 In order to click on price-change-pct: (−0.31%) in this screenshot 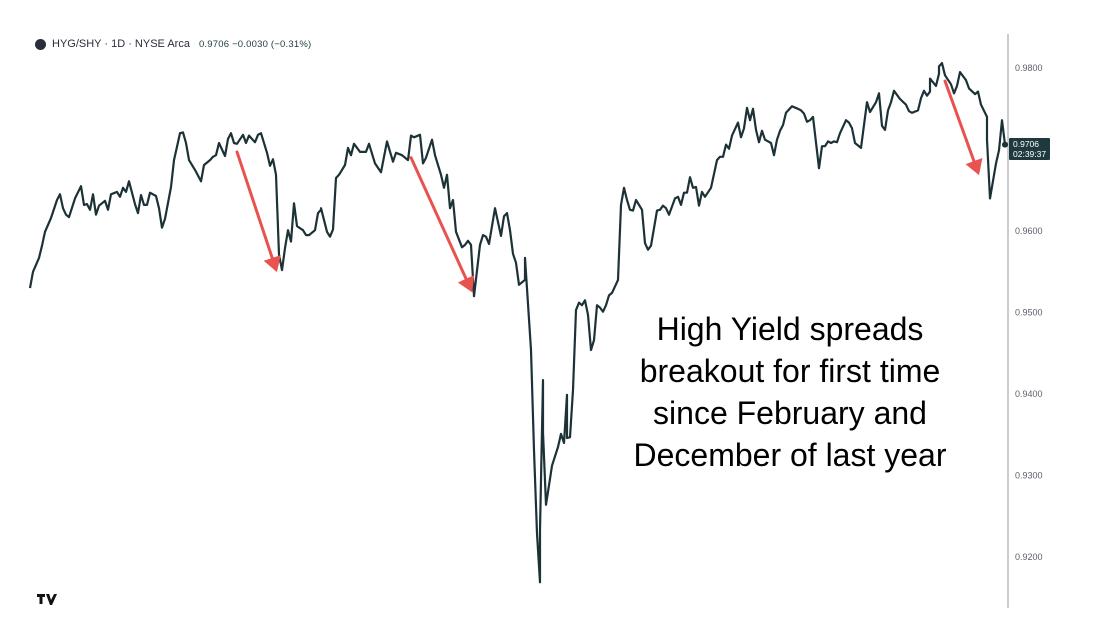, I will do `click(291, 44)`.